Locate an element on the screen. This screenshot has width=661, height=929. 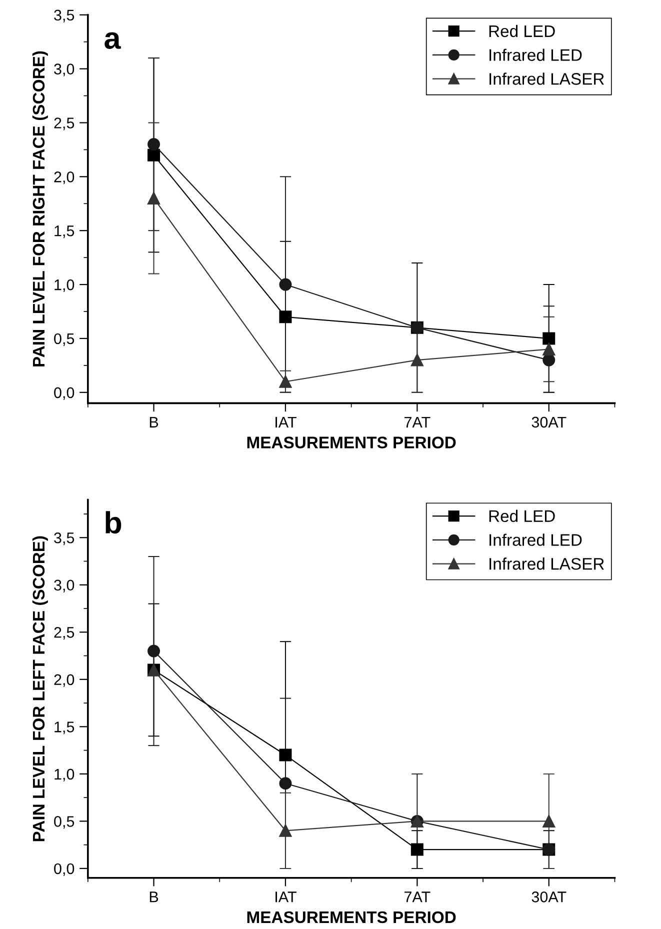
y-axis-title: PAIN LEVEL FOR RIGHT FACE (SCORE) is located at coordinates (40, 208).